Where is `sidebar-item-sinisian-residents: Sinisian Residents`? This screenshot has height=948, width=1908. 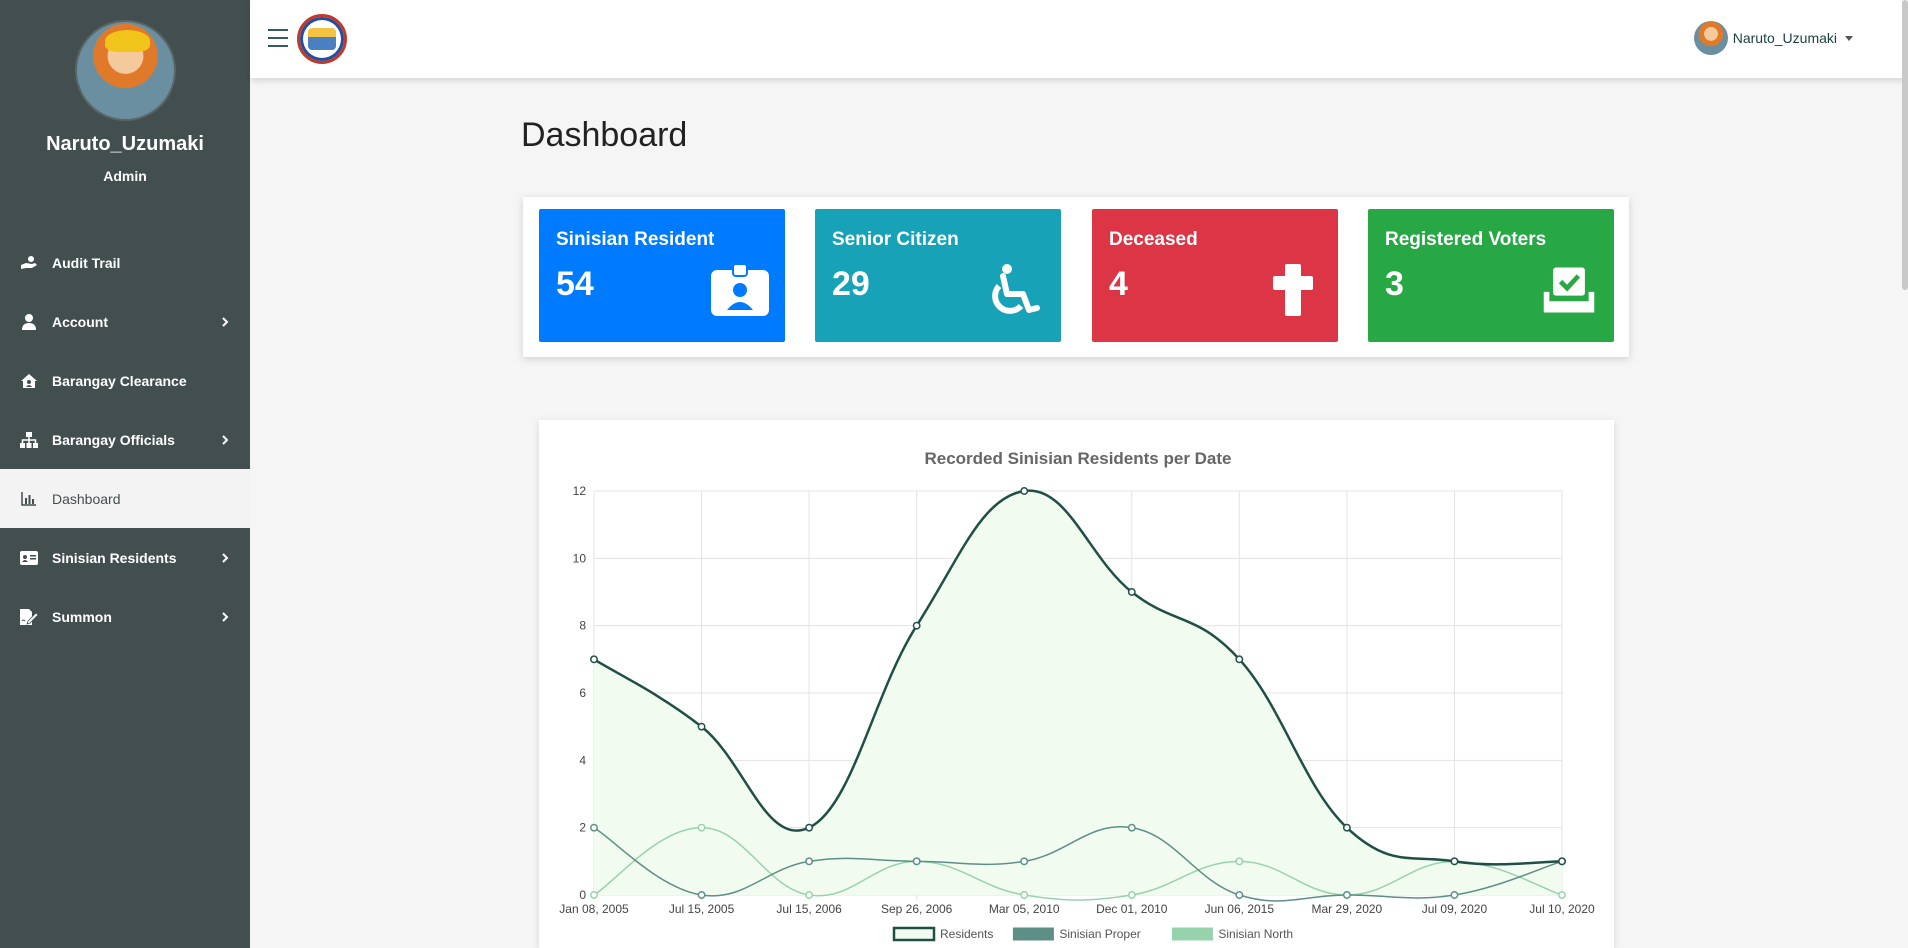
sidebar-item-sinisian-residents: Sinisian Residents is located at coordinates (125, 557).